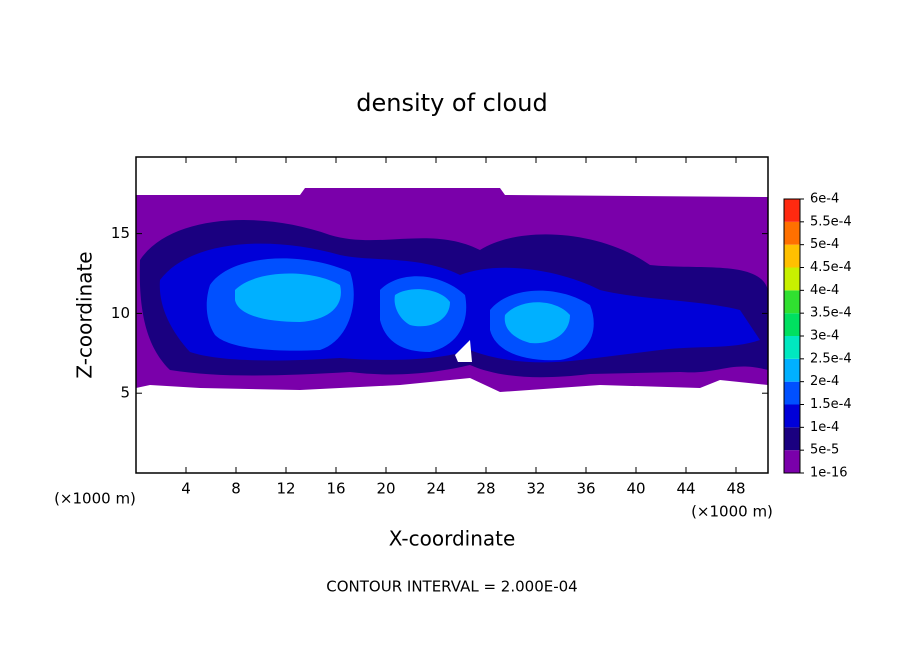 The height and width of the screenshot is (658, 904). I want to click on y-tick-label: 5, so click(125, 393).